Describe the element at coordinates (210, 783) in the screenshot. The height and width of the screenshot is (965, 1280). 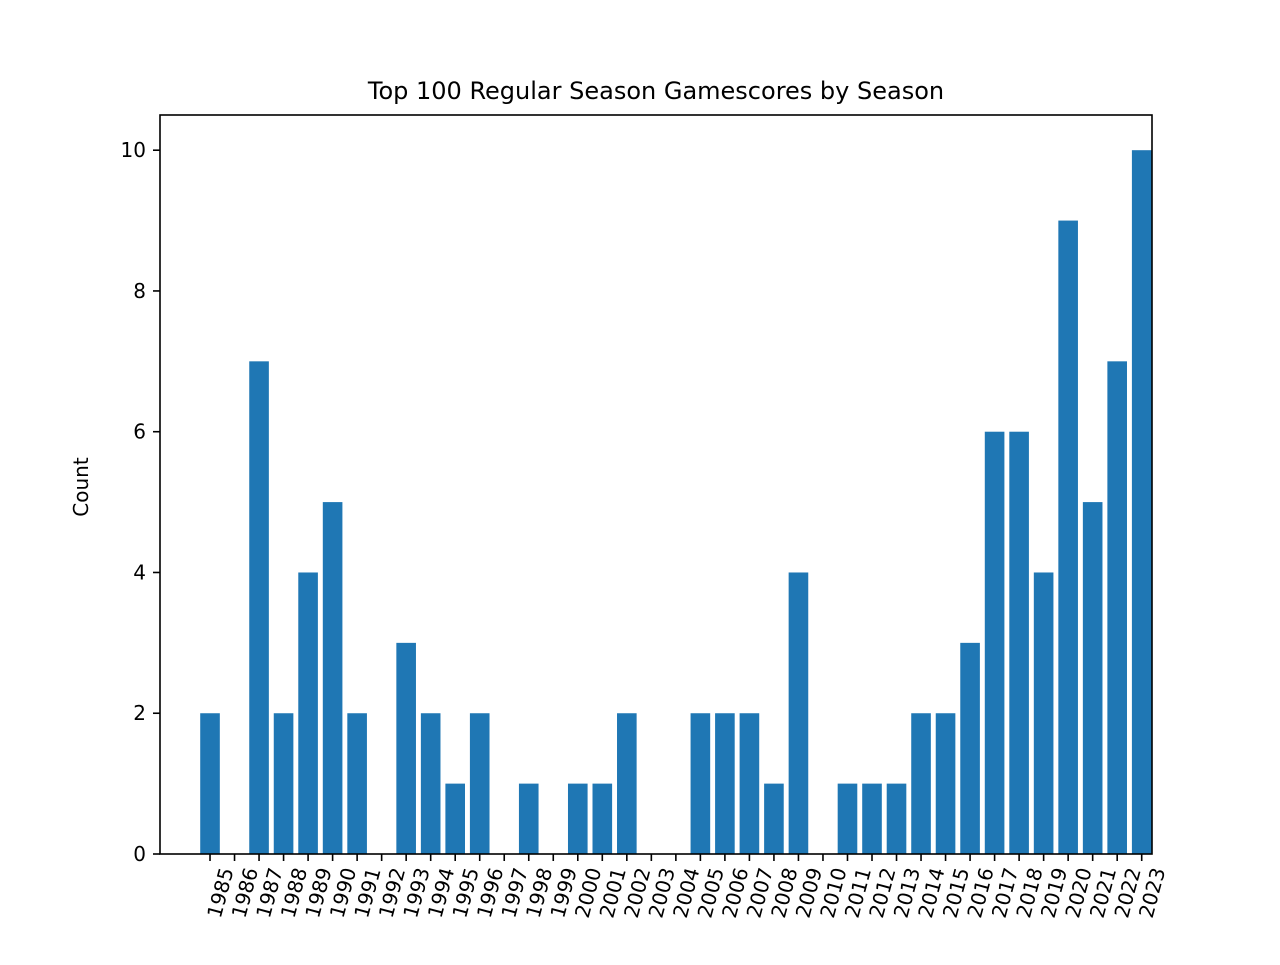
I see `bar-1985` at that location.